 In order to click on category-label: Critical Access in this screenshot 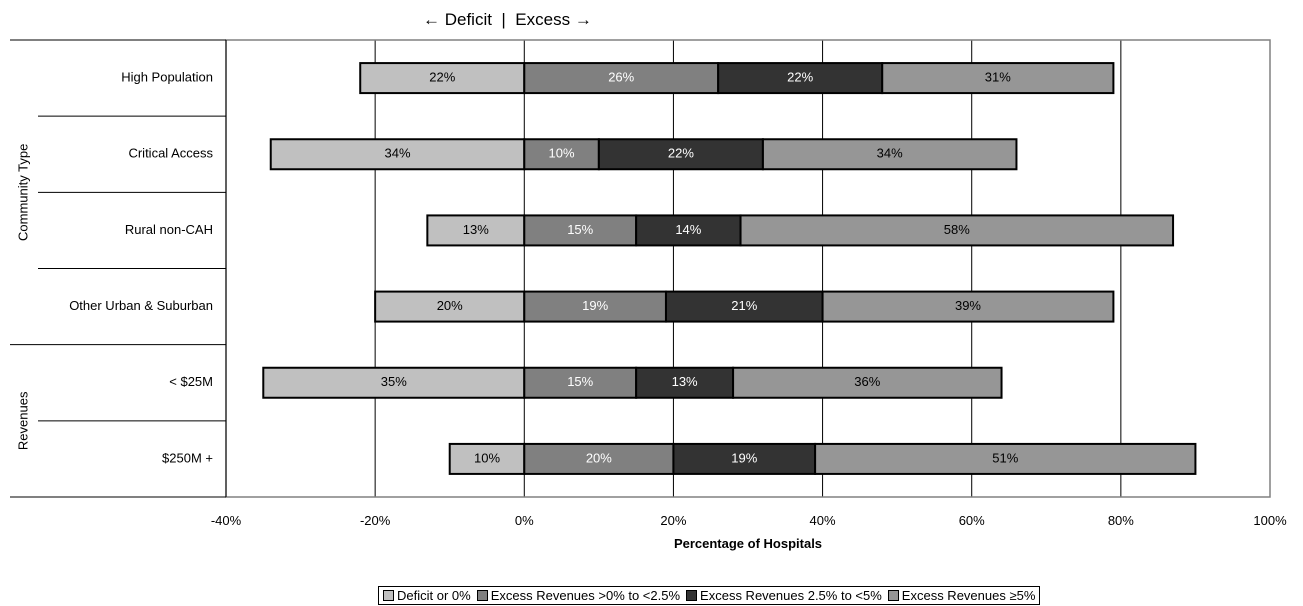, I will do `click(170, 153)`.